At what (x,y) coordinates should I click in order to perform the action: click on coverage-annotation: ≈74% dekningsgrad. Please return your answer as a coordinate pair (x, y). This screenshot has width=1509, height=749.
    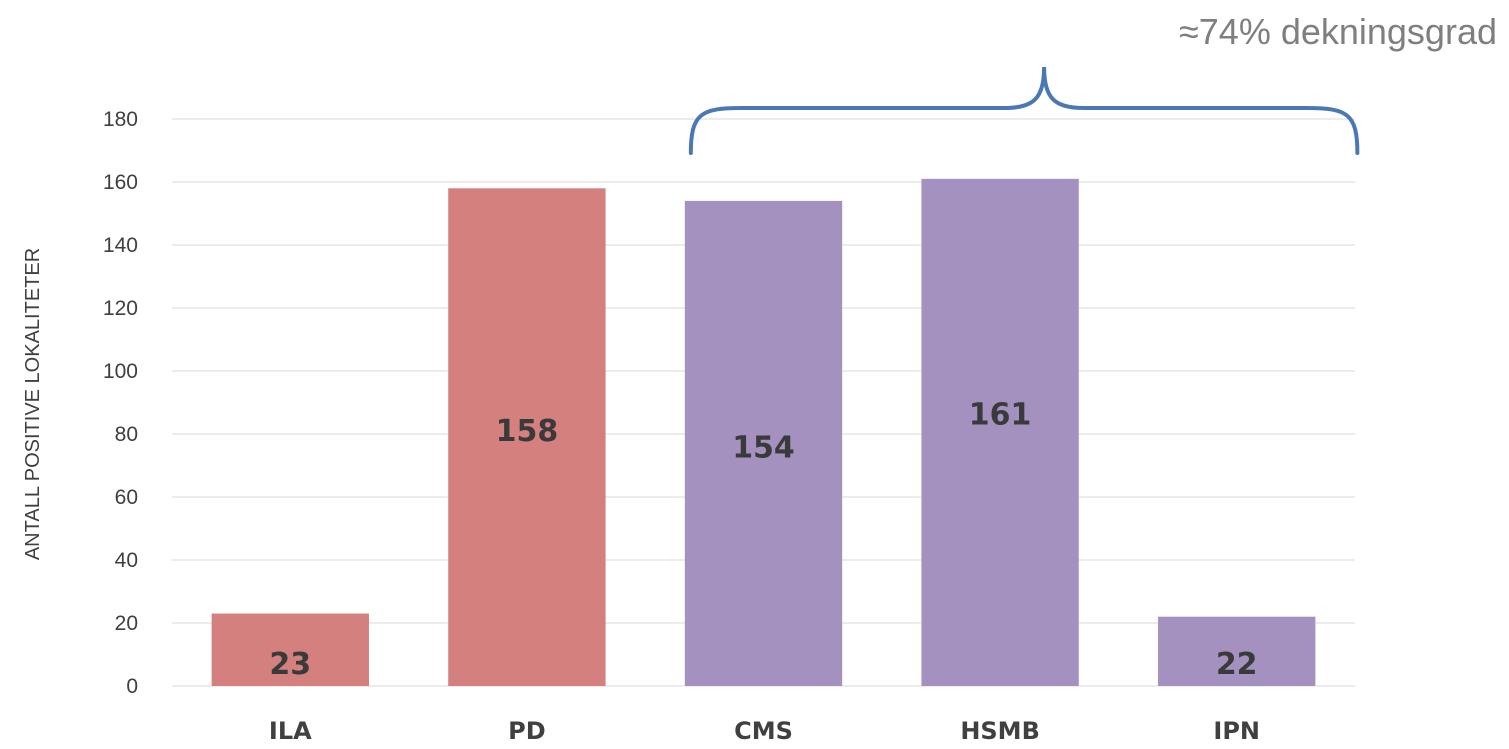
    Looking at the image, I should click on (1338, 31).